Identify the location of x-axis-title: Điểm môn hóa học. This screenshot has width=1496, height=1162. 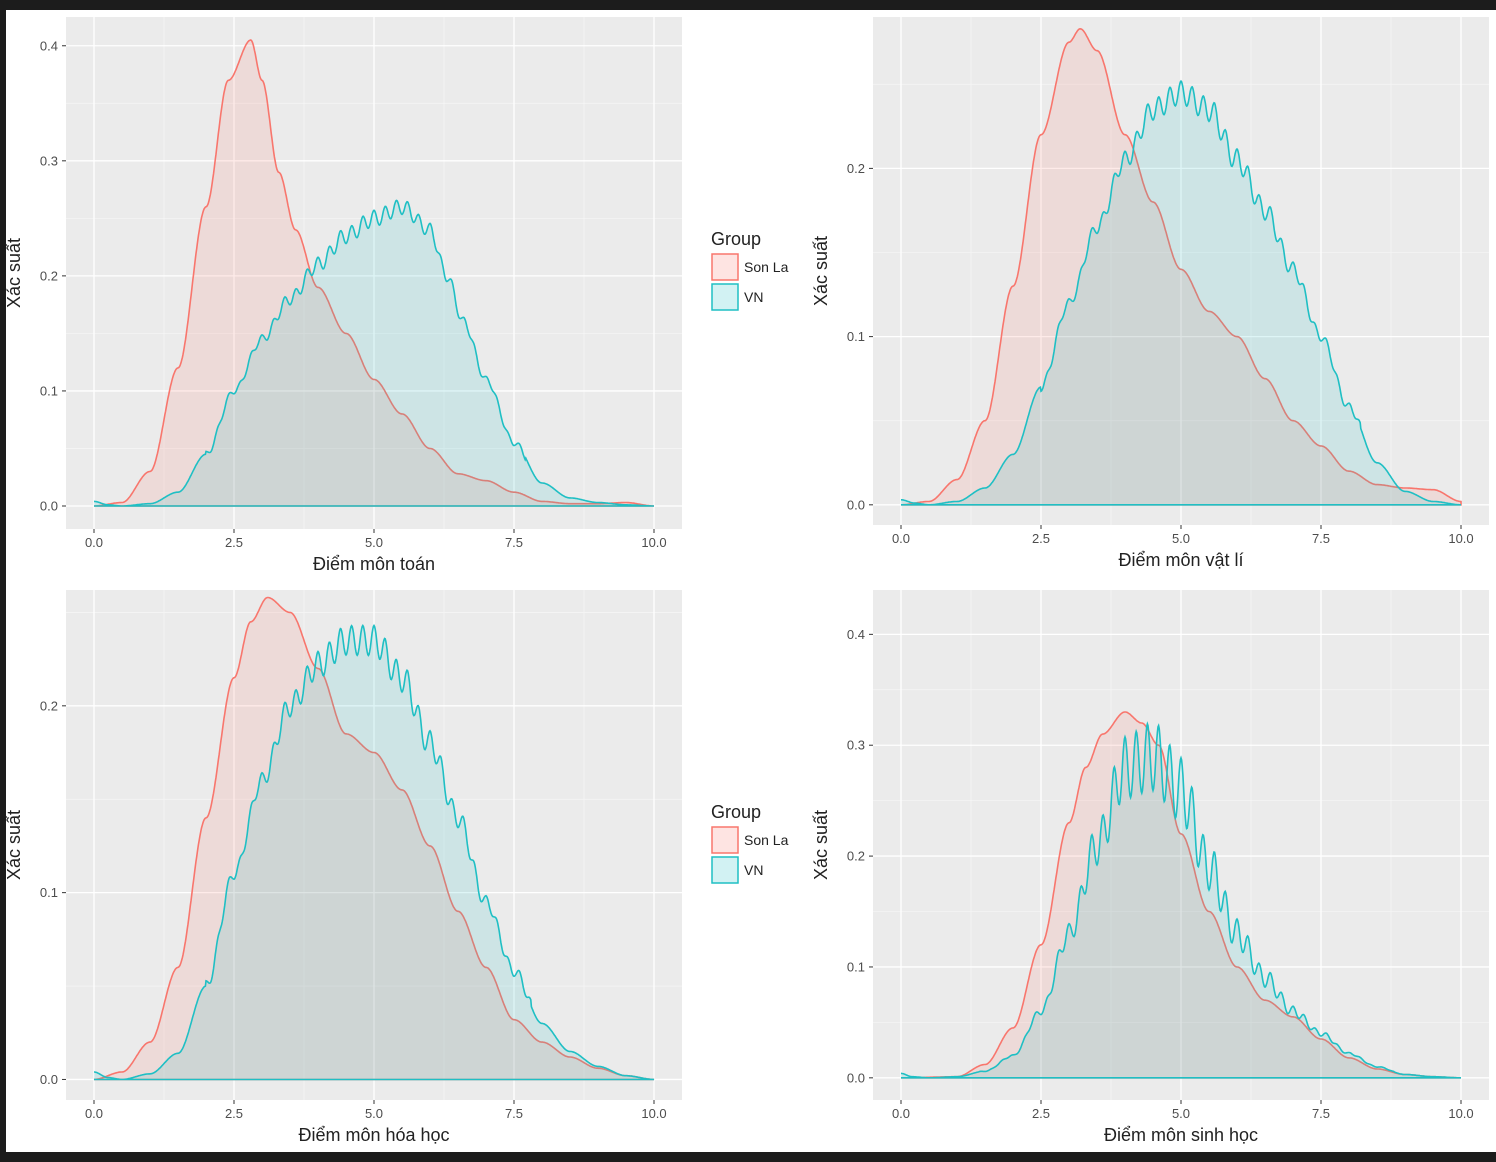
(373, 1135).